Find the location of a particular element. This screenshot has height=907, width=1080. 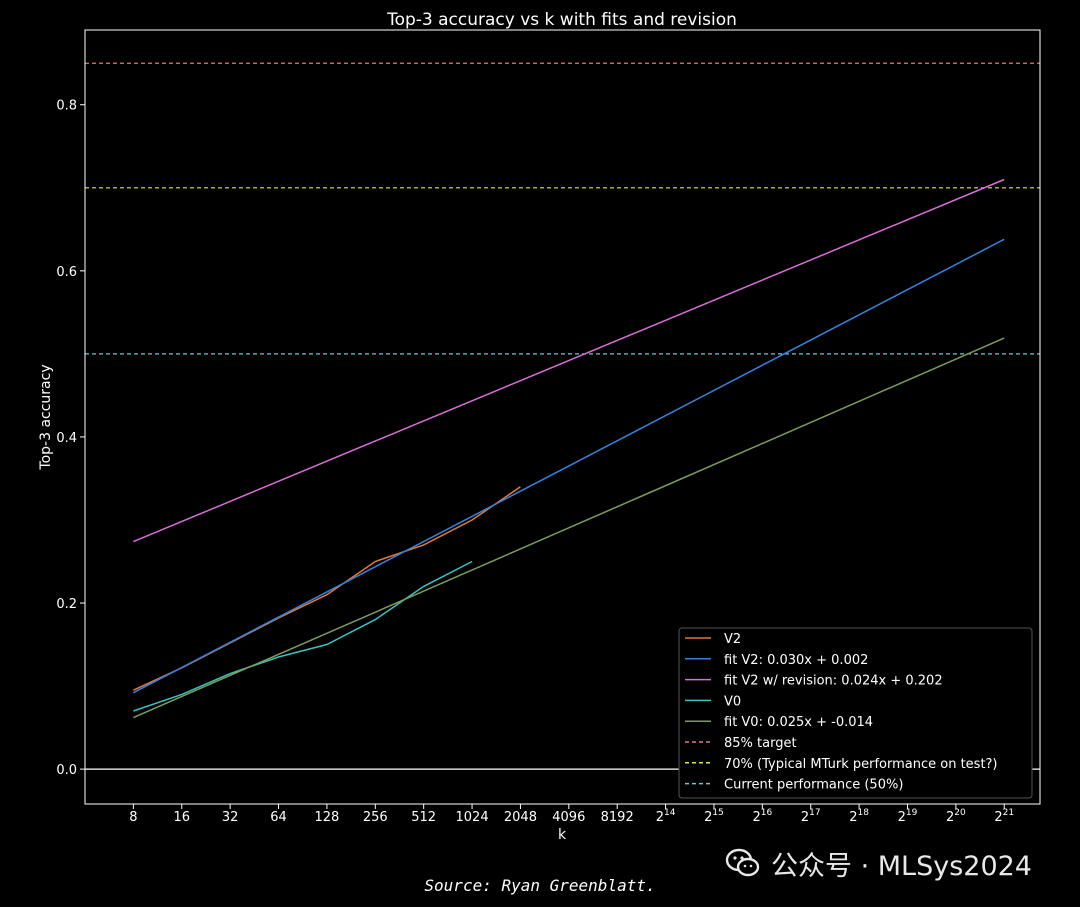

x-tick-label: 2048 is located at coordinates (520, 817).